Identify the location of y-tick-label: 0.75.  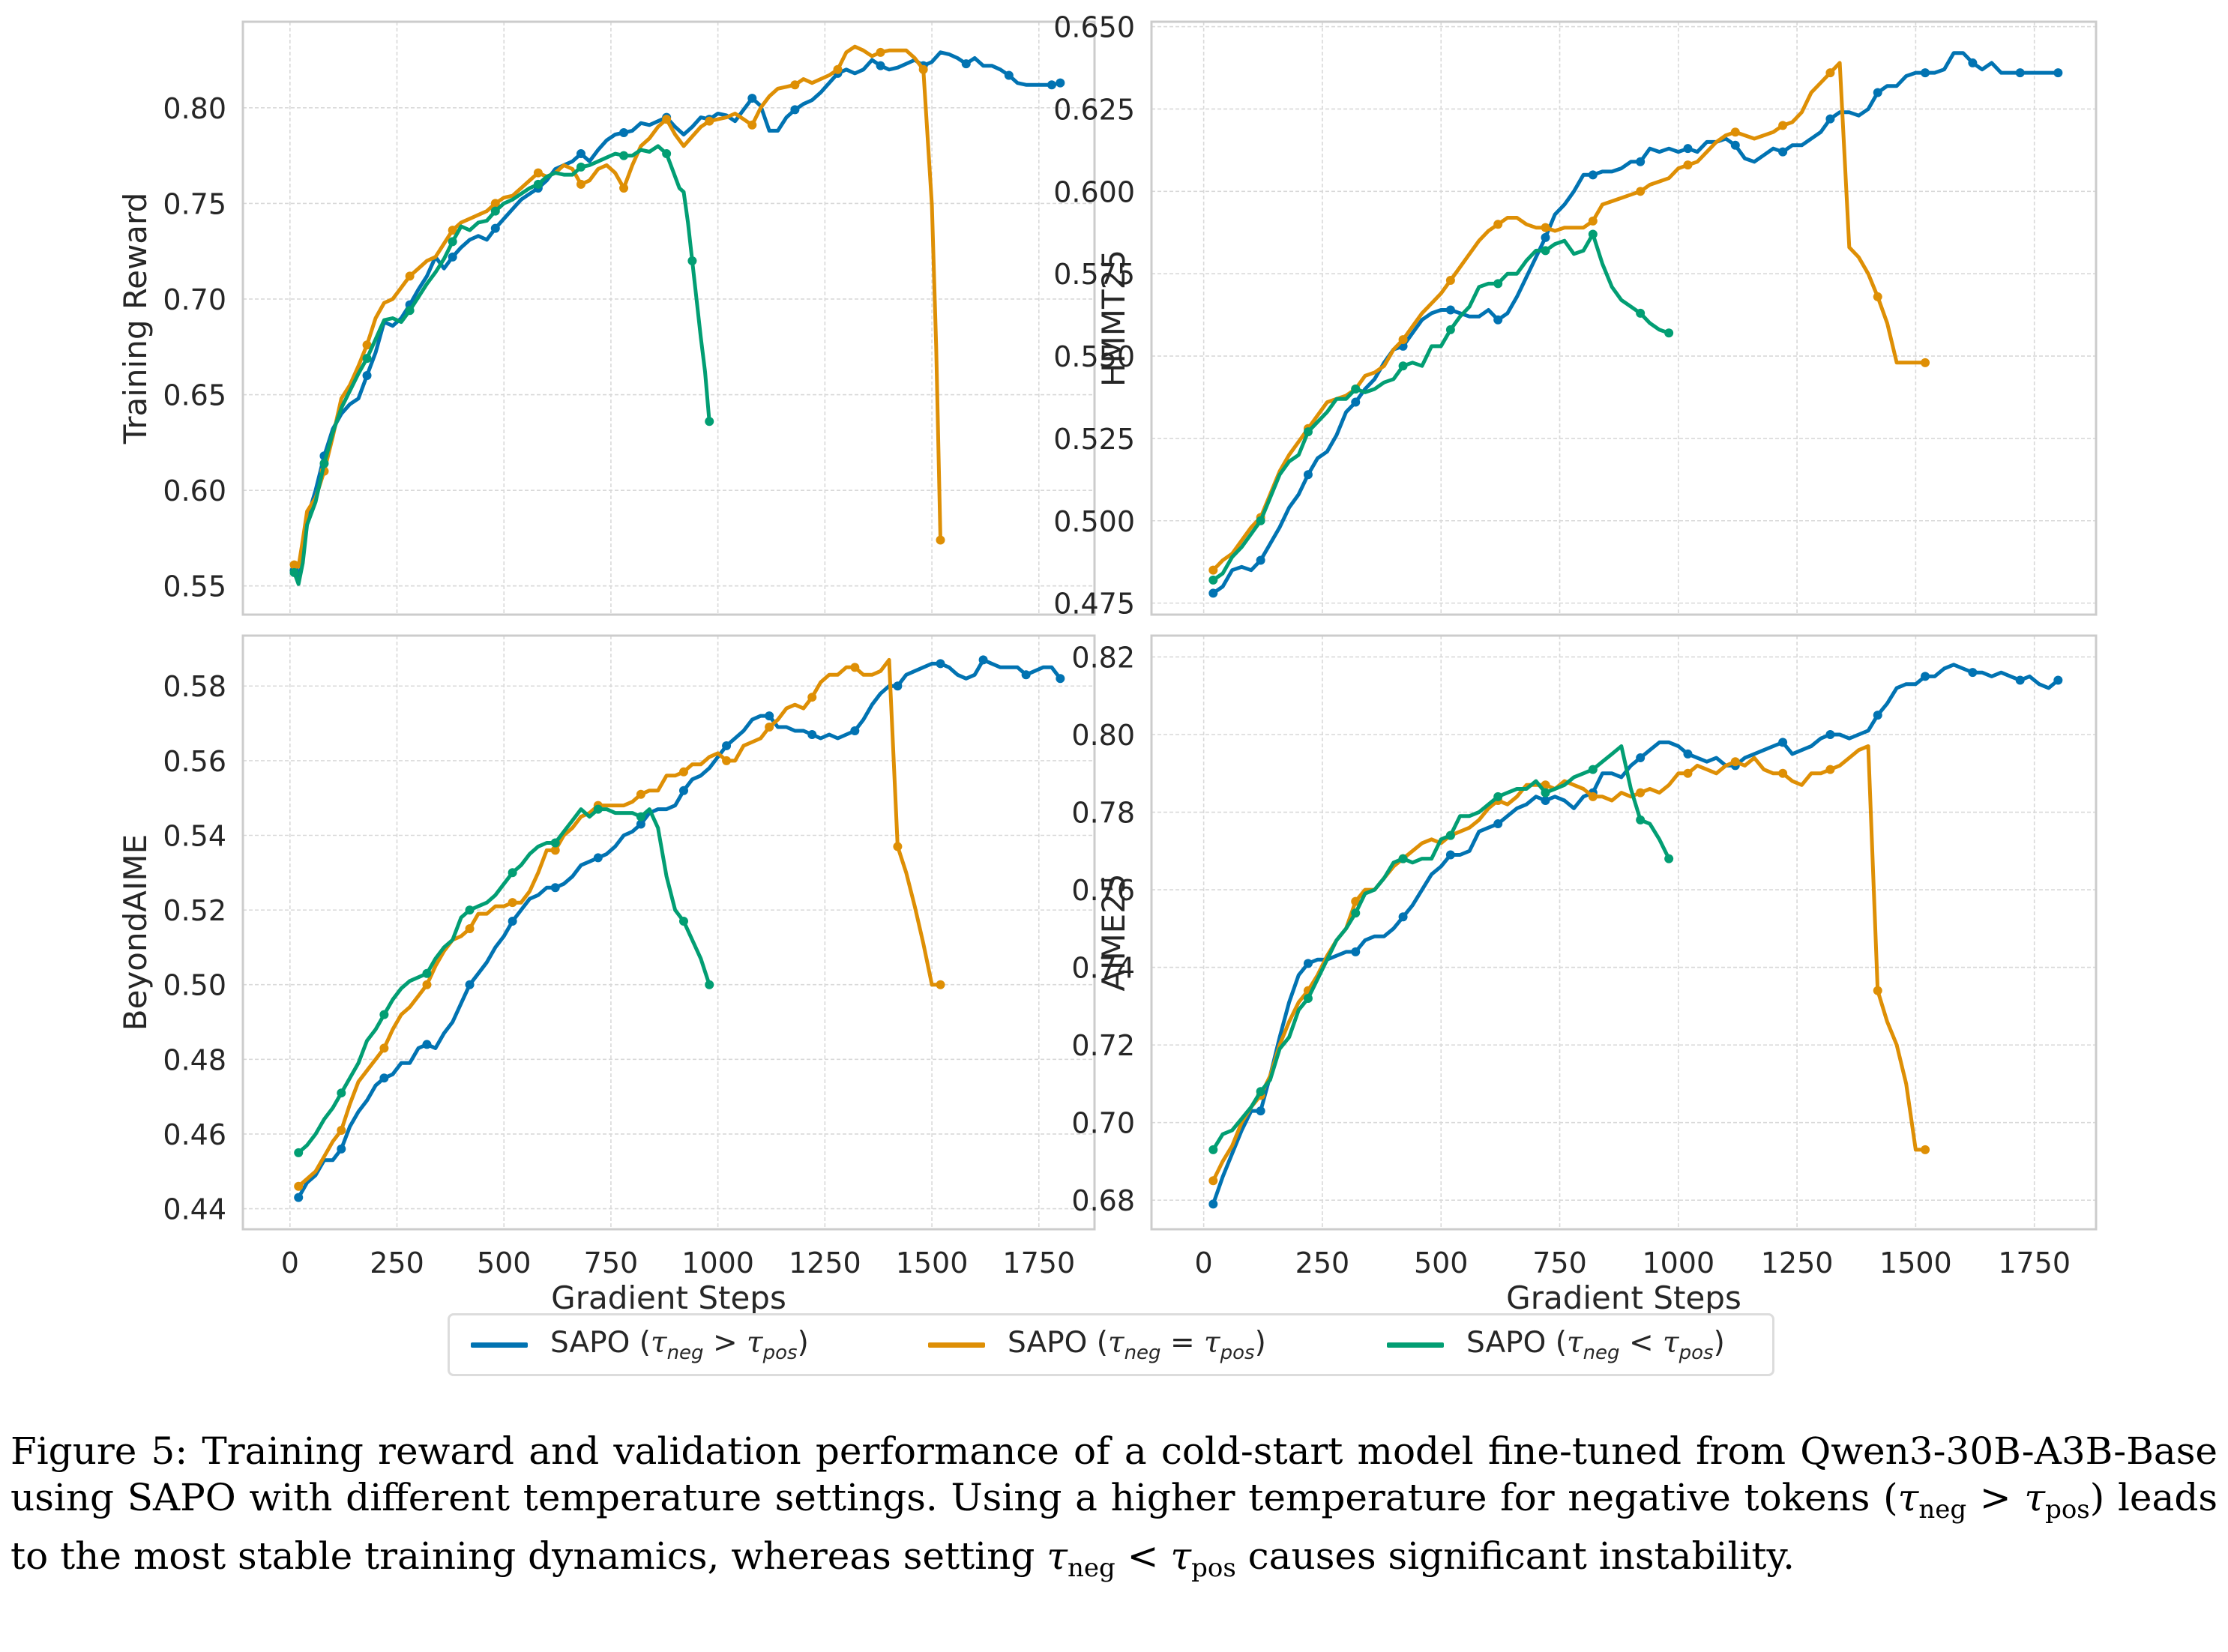
(194, 204).